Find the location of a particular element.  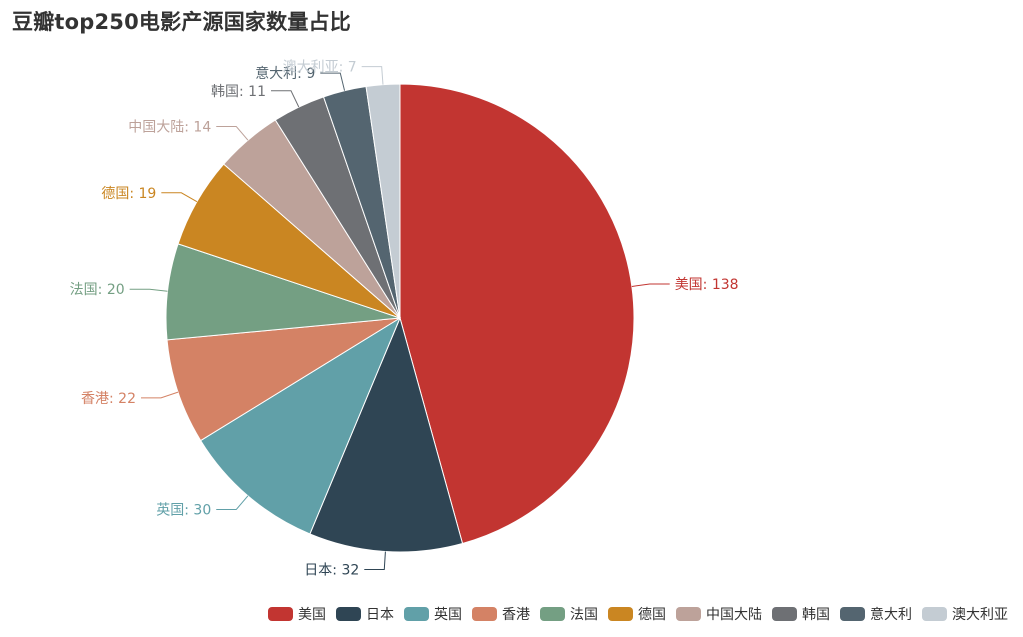

slice-label-8: 意大利: 9 is located at coordinates (285, 73).